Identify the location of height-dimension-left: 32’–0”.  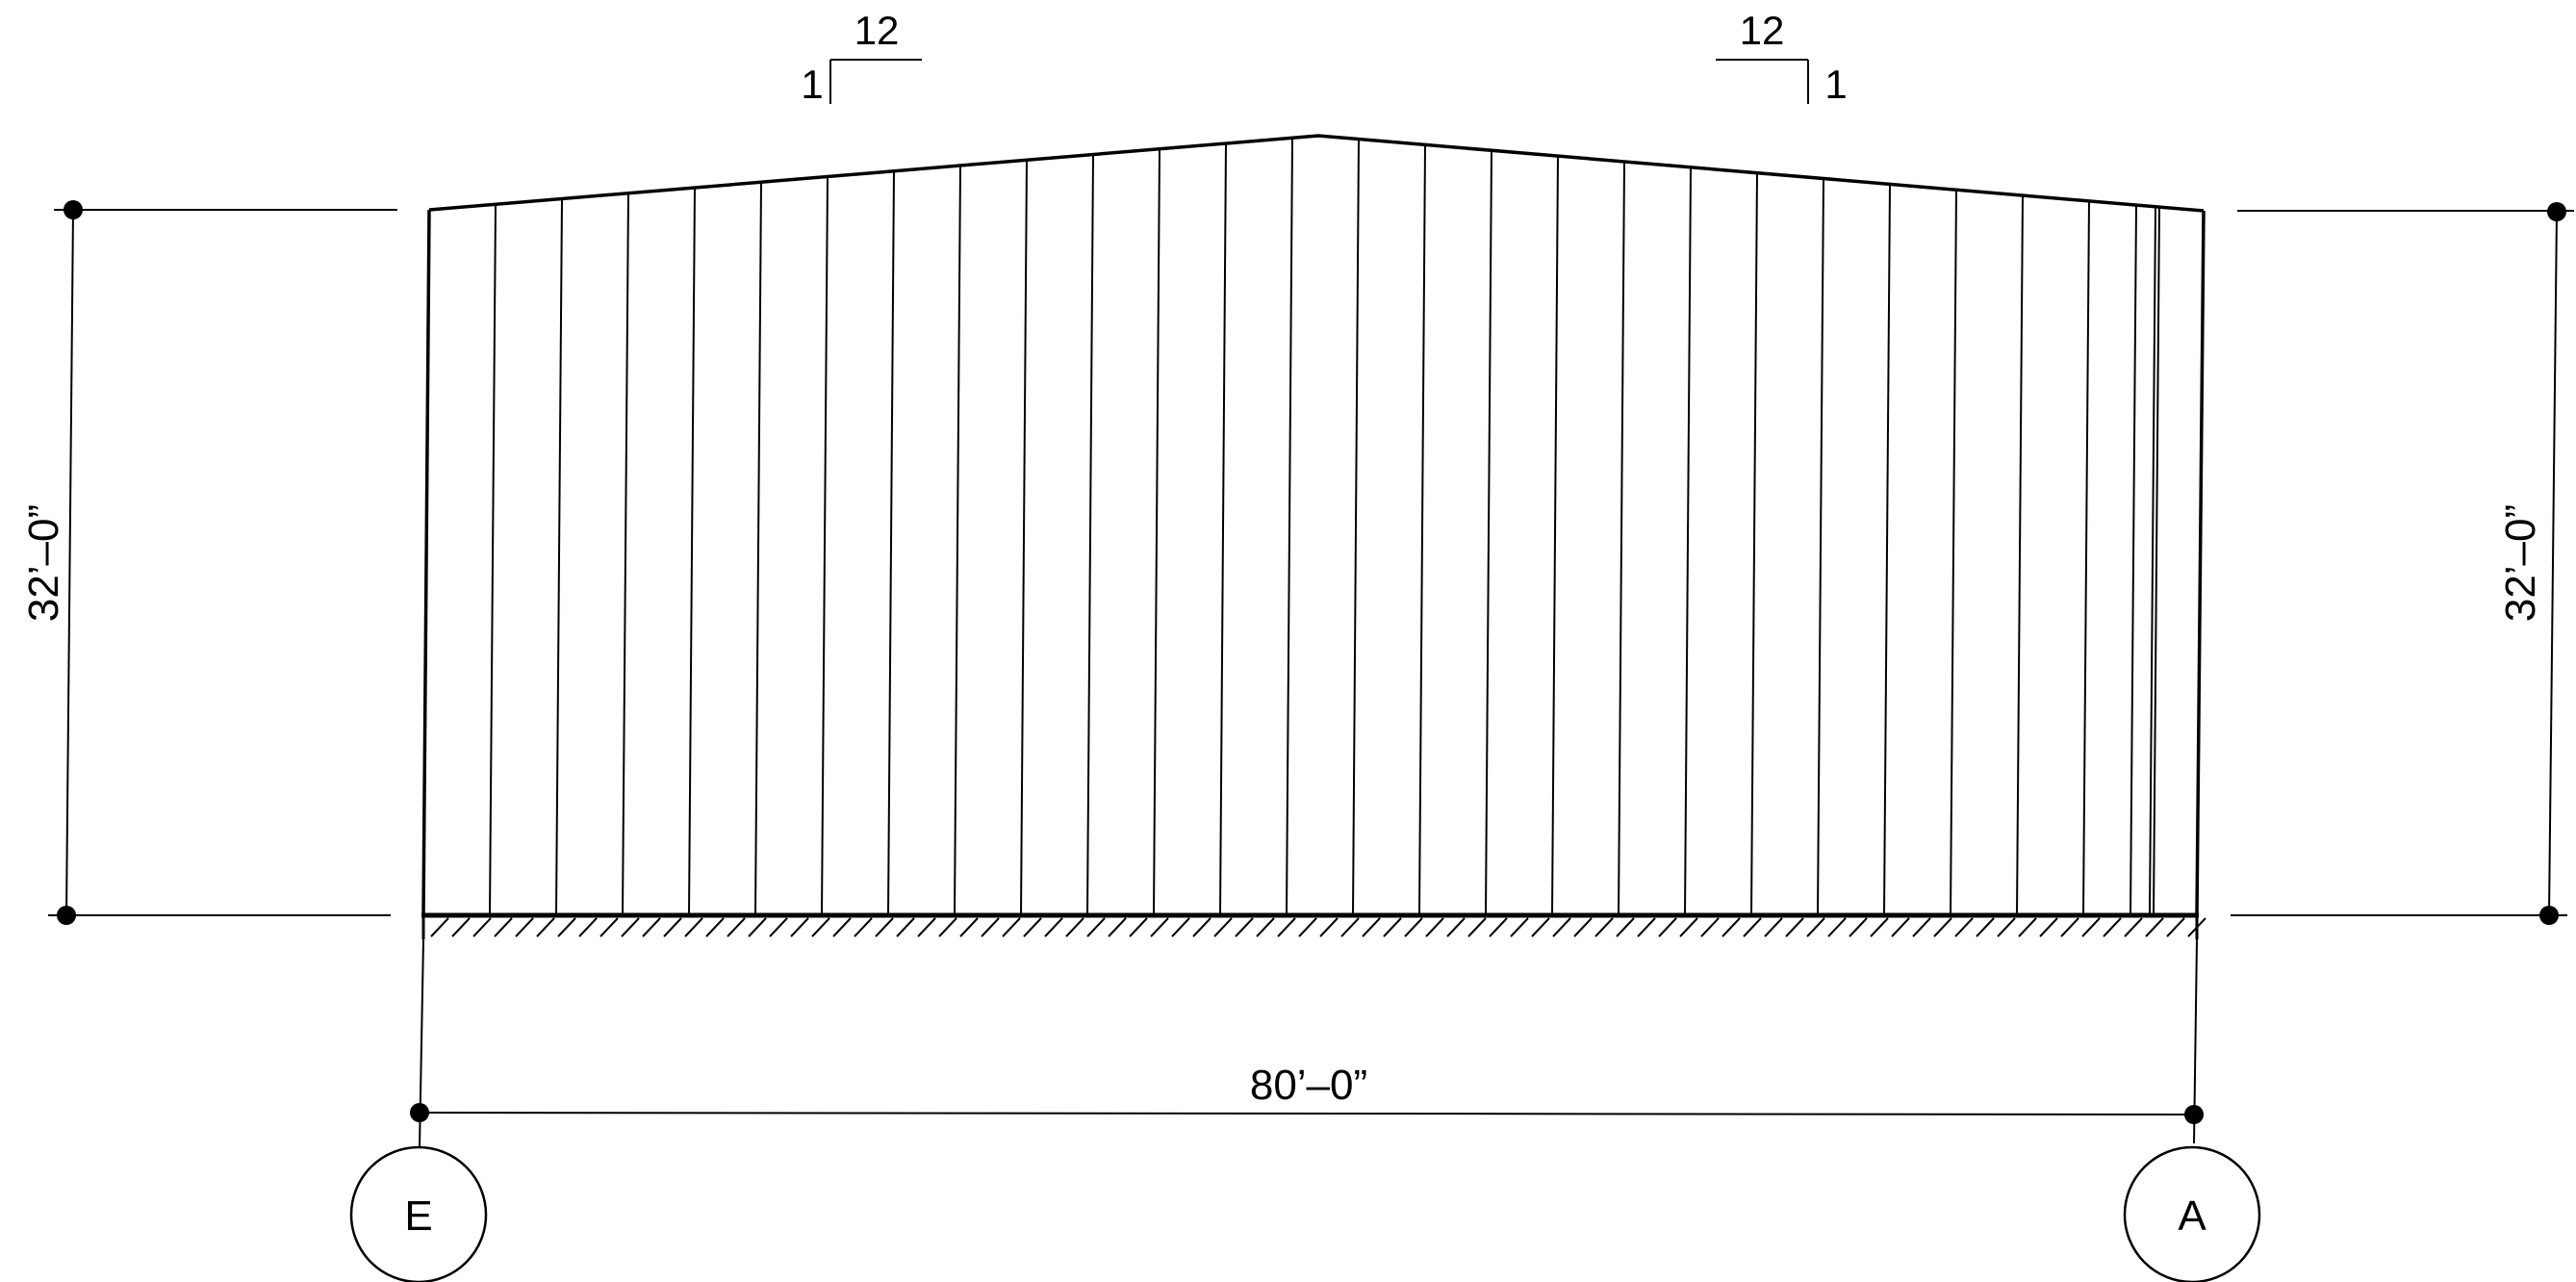
(208, 562).